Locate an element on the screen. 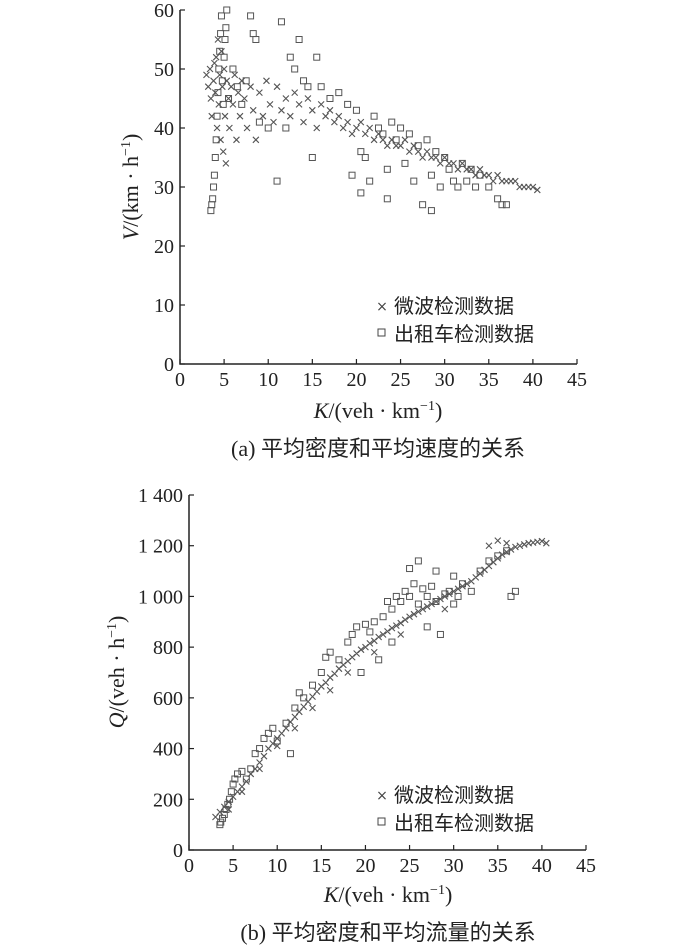 Image resolution: width=700 pixels, height=947 pixels. y-tick-label: 10 is located at coordinates (164, 306).